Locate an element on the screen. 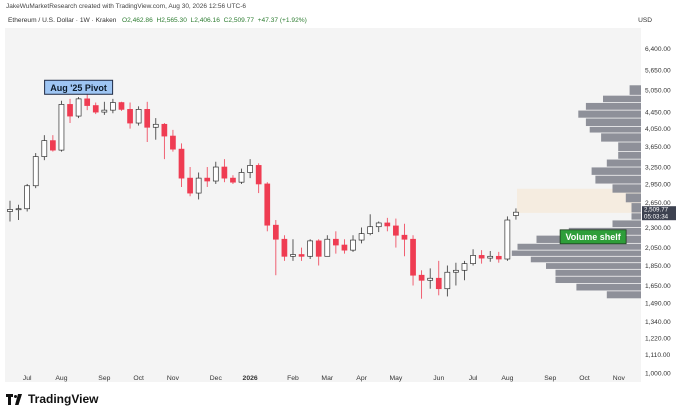 The width and height of the screenshot is (680, 413). currency-label: USD is located at coordinates (645, 20).